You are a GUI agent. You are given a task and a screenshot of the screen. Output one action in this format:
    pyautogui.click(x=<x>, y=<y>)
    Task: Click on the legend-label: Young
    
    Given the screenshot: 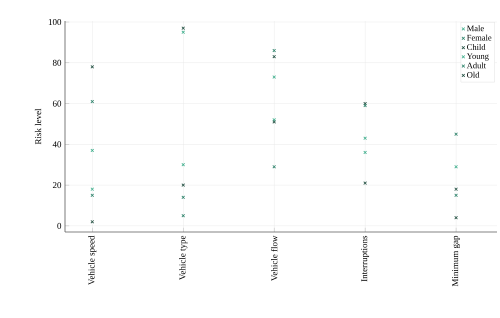 What is the action you would take?
    pyautogui.click(x=477, y=57)
    